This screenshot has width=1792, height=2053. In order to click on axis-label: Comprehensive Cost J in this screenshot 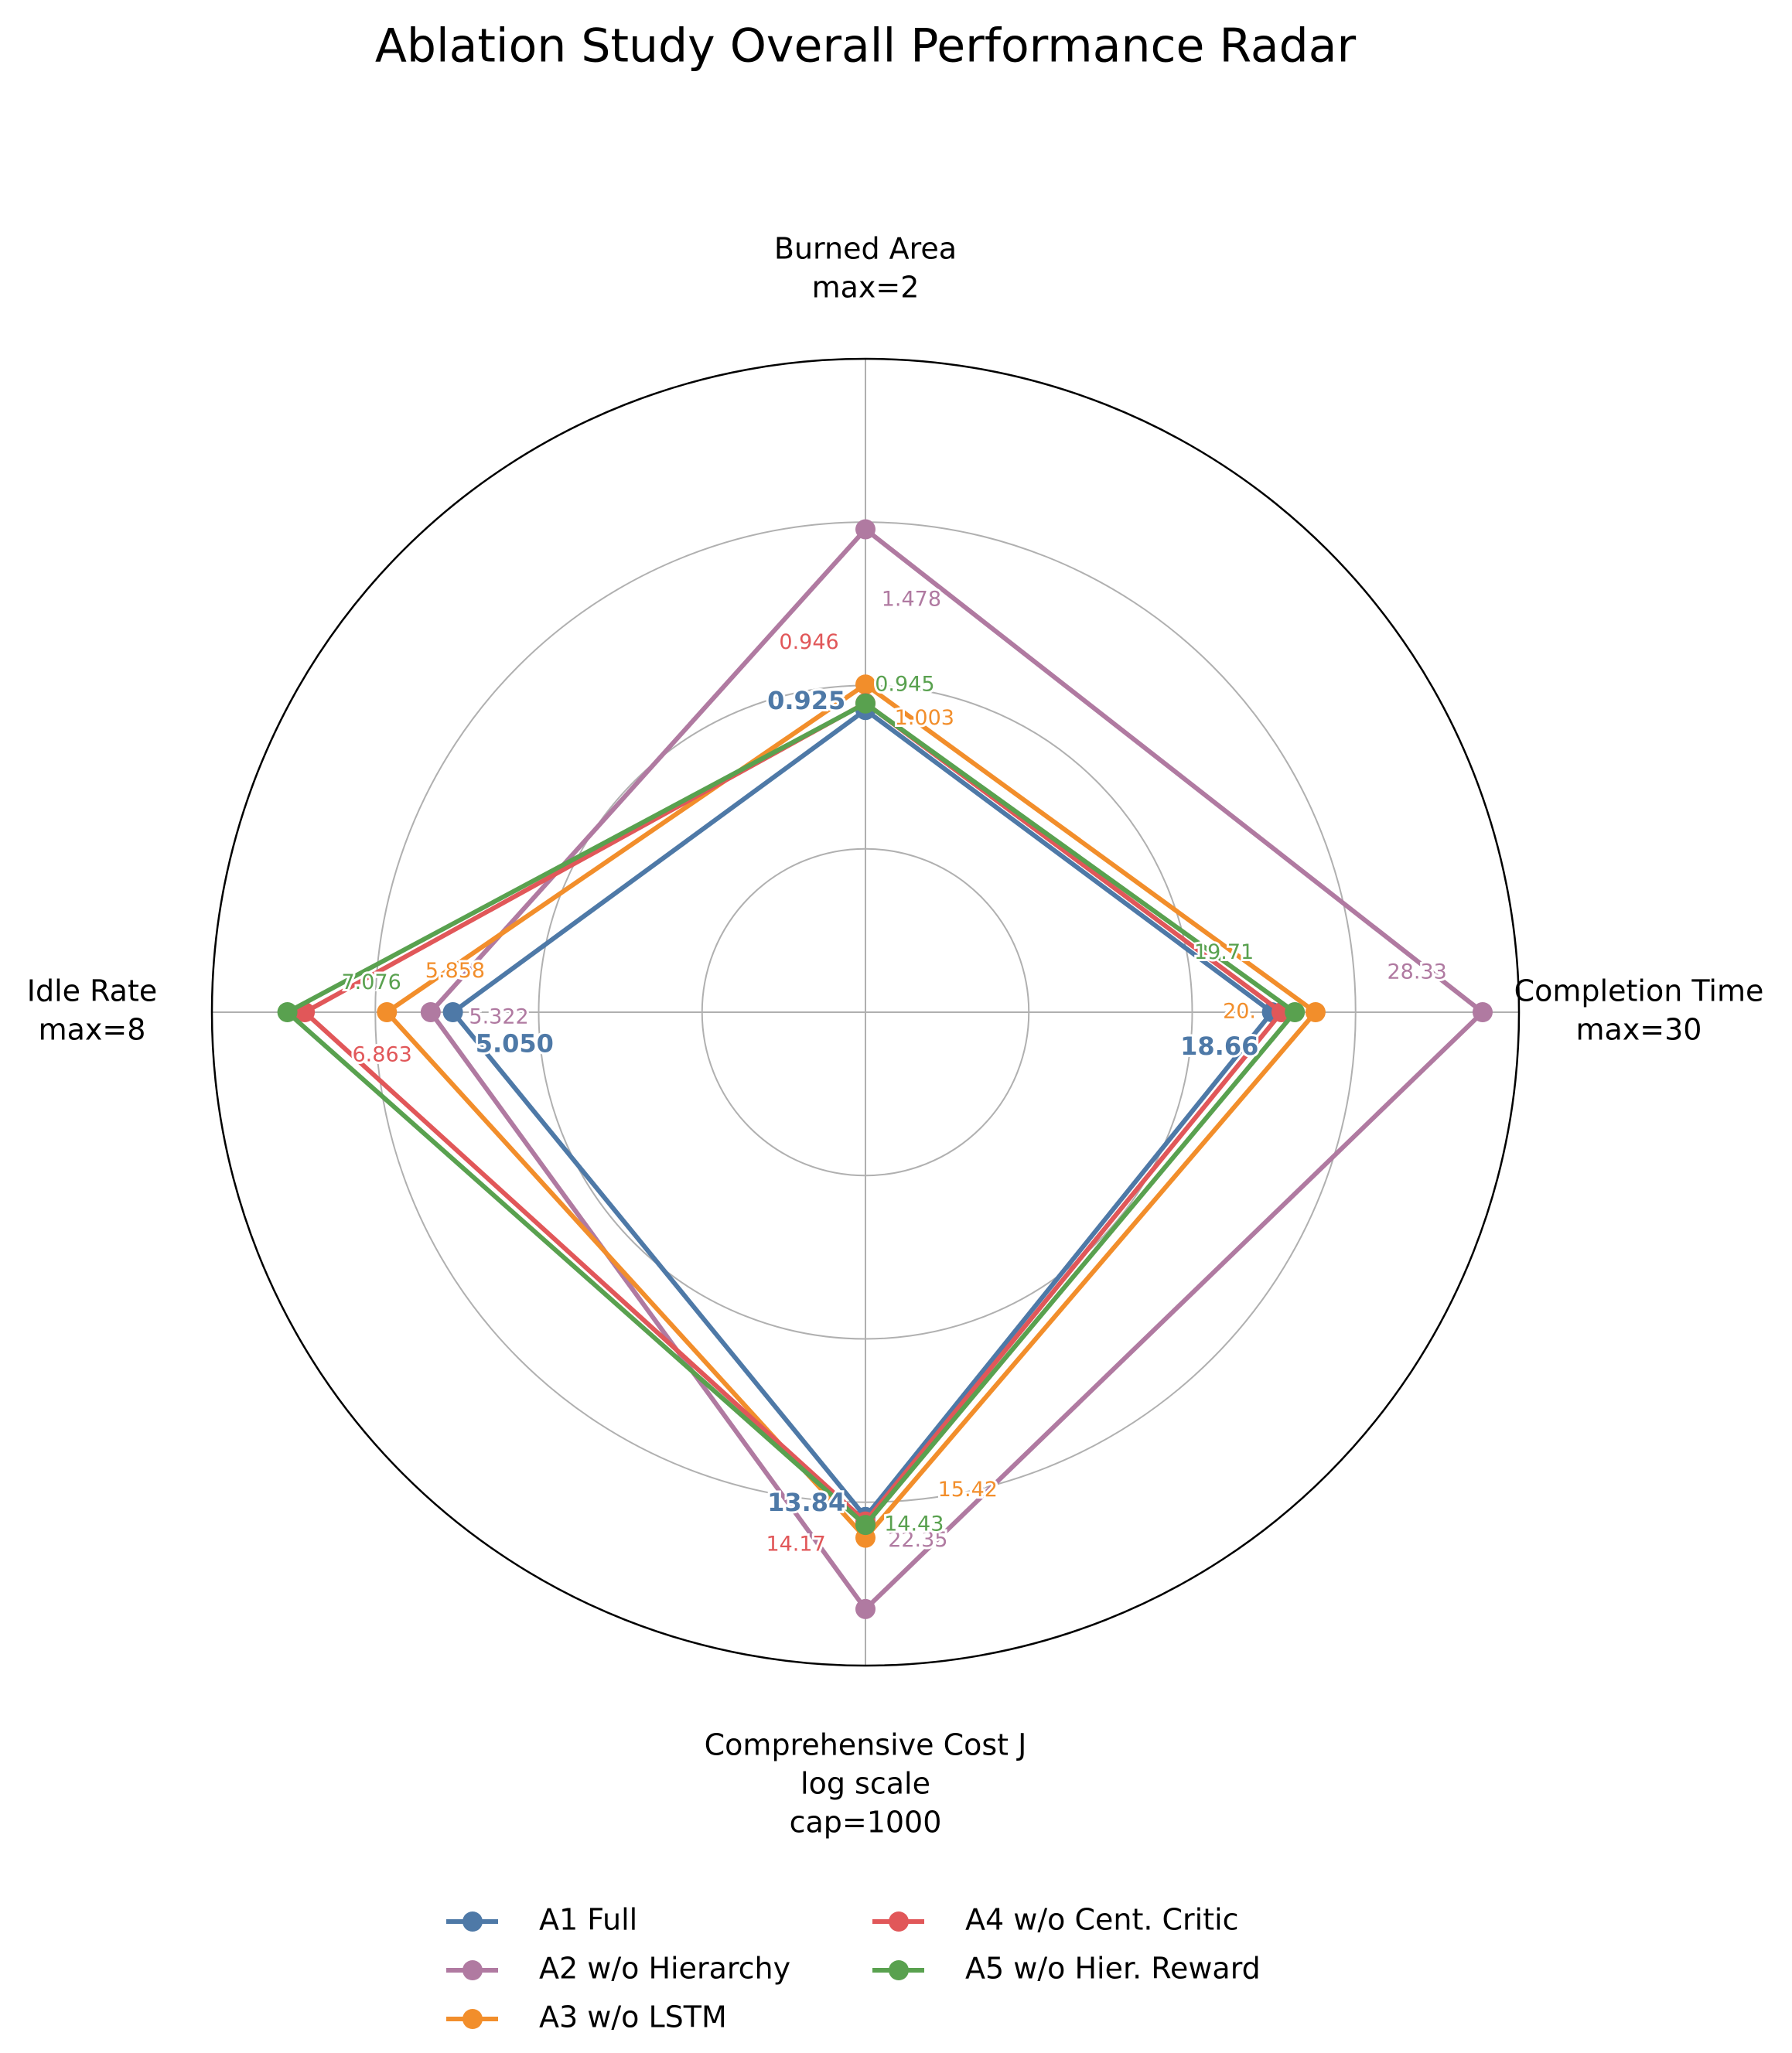, I will do `click(866, 1745)`.